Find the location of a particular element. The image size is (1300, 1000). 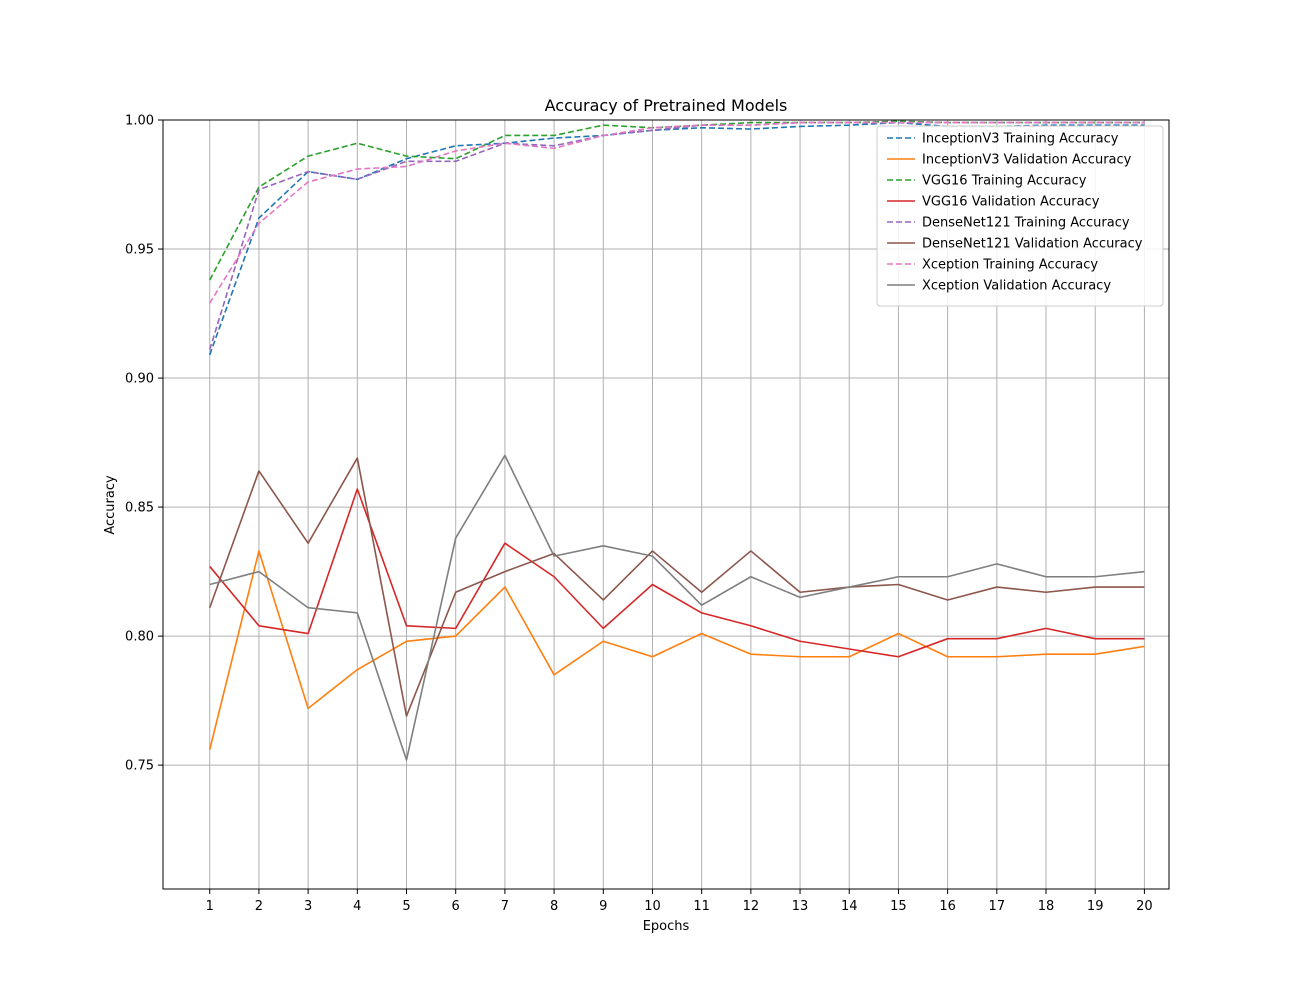

chart-title: Accuracy of Pretrained Models is located at coordinates (666, 105).